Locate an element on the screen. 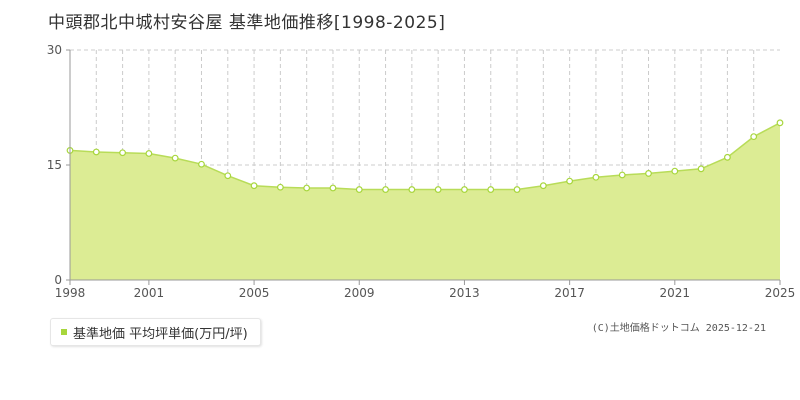 The width and height of the screenshot is (800, 400). copyright-text: (C)土地価格ドットコム 2025-12-21 is located at coordinates (678, 328).